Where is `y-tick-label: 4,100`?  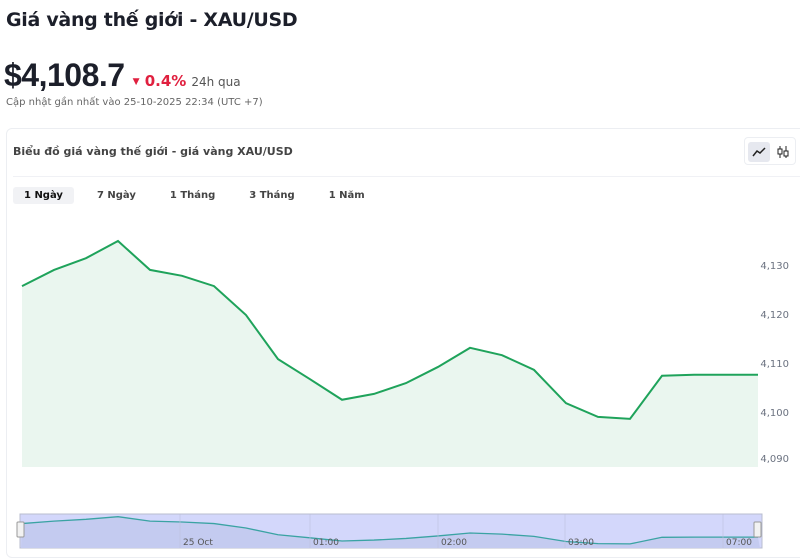 y-tick-label: 4,100 is located at coordinates (774, 413).